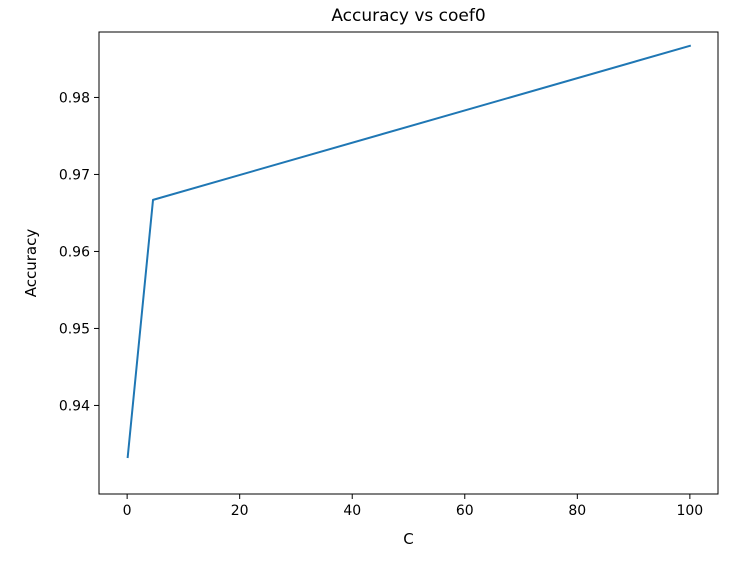 This screenshot has width=742, height=566. Describe the element at coordinates (408, 16) in the screenshot. I see `chart-title: Accuracy vs coef0` at that location.